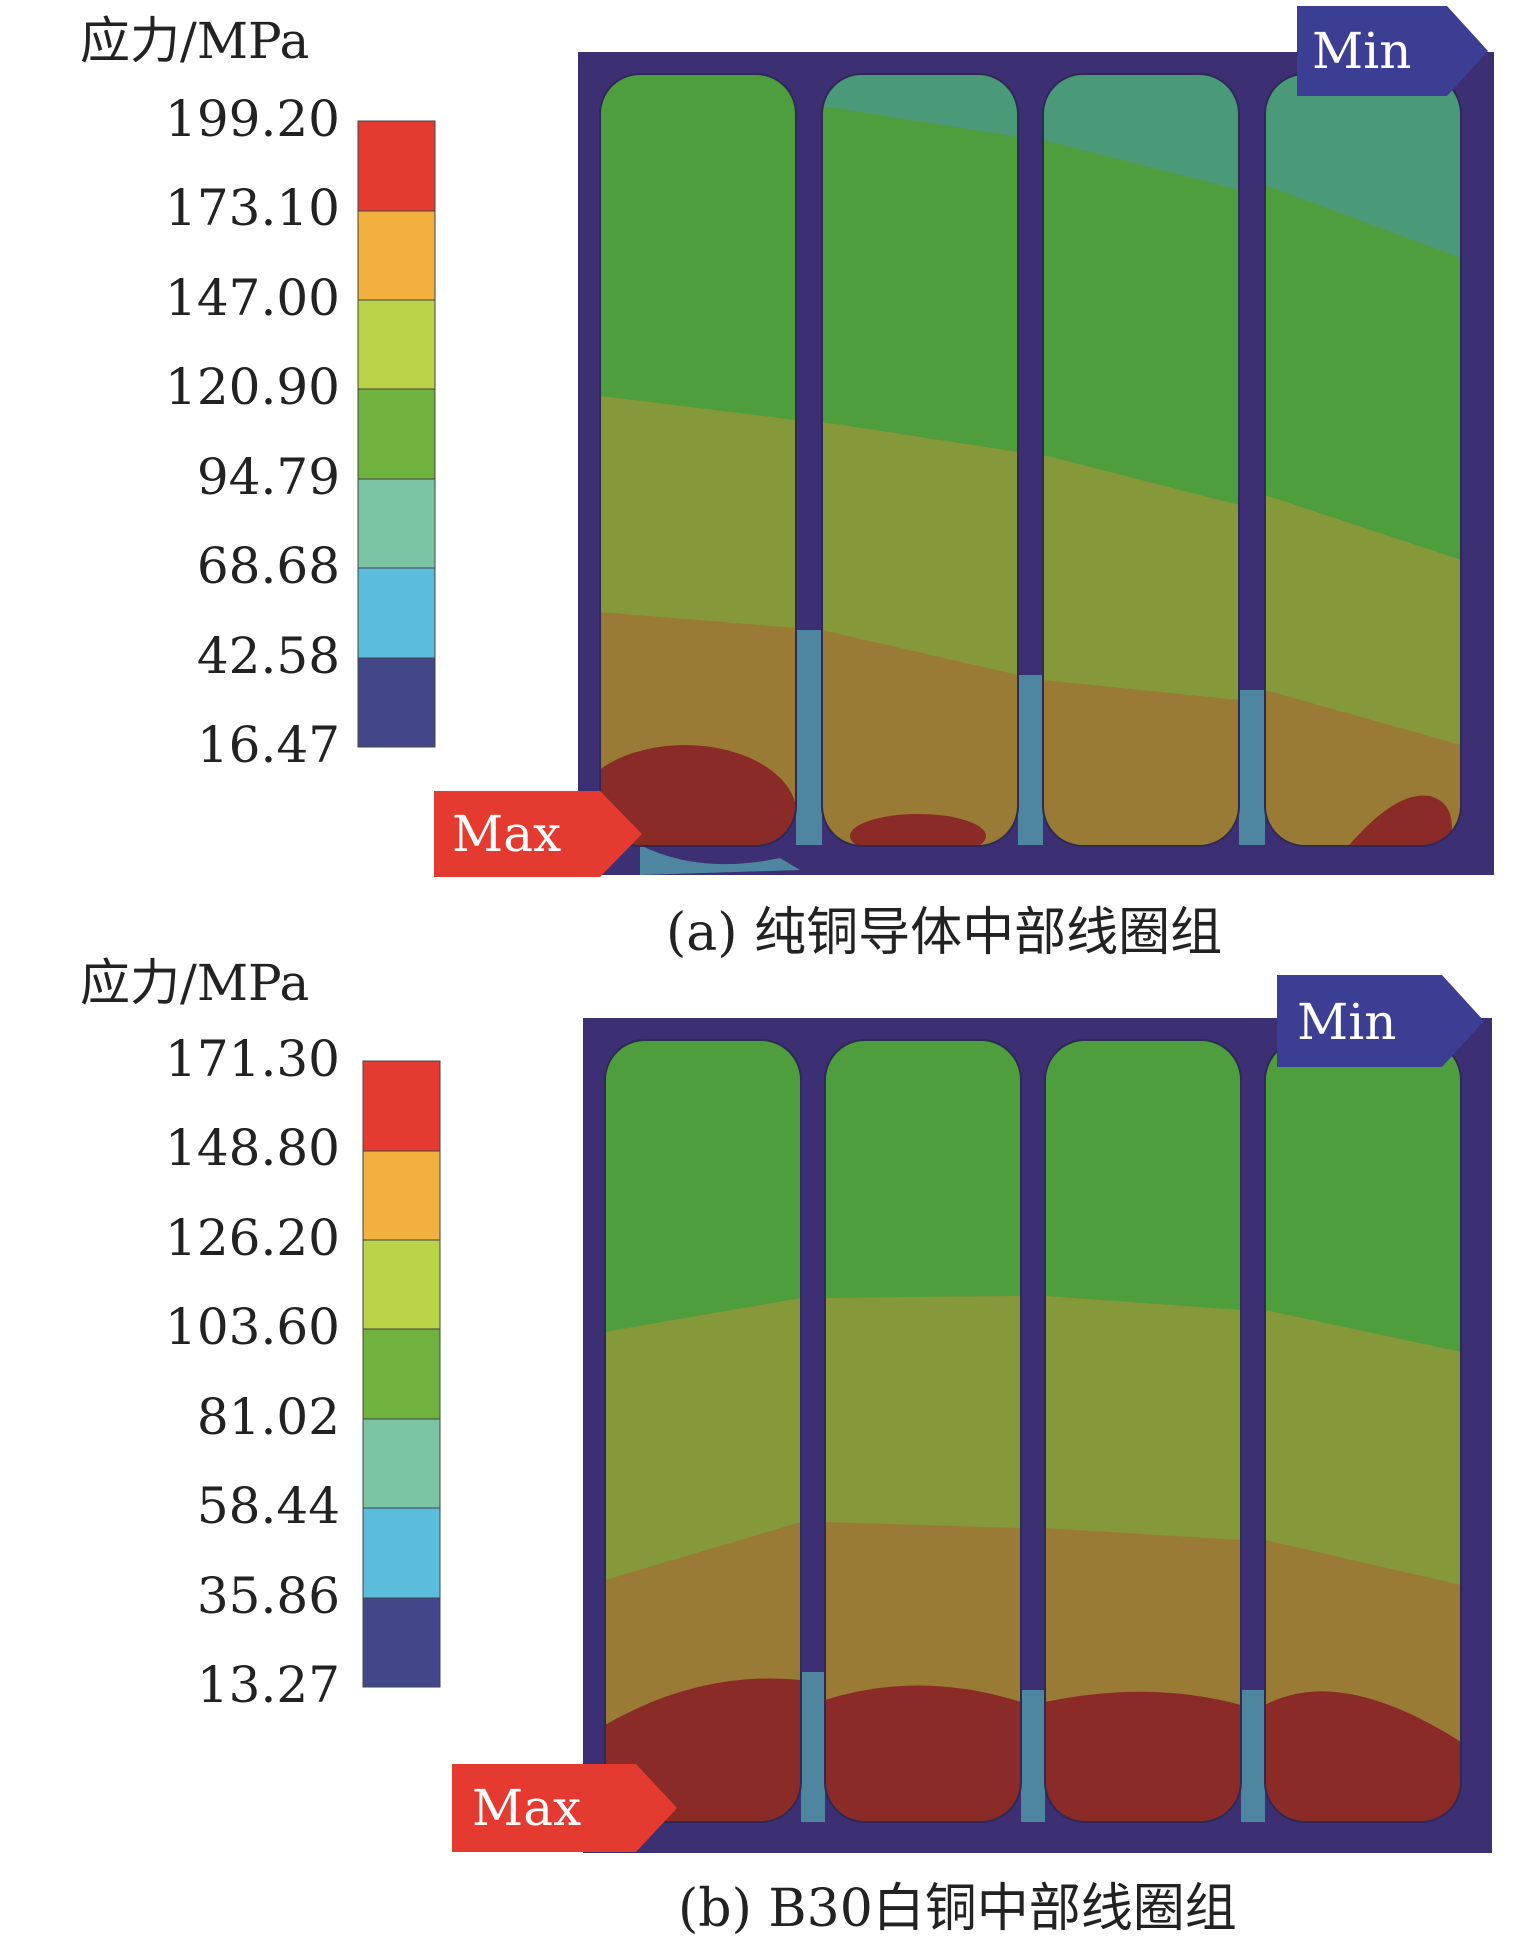  Describe the element at coordinates (252, 119) in the screenshot. I see `legend-tick: 199.20` at that location.